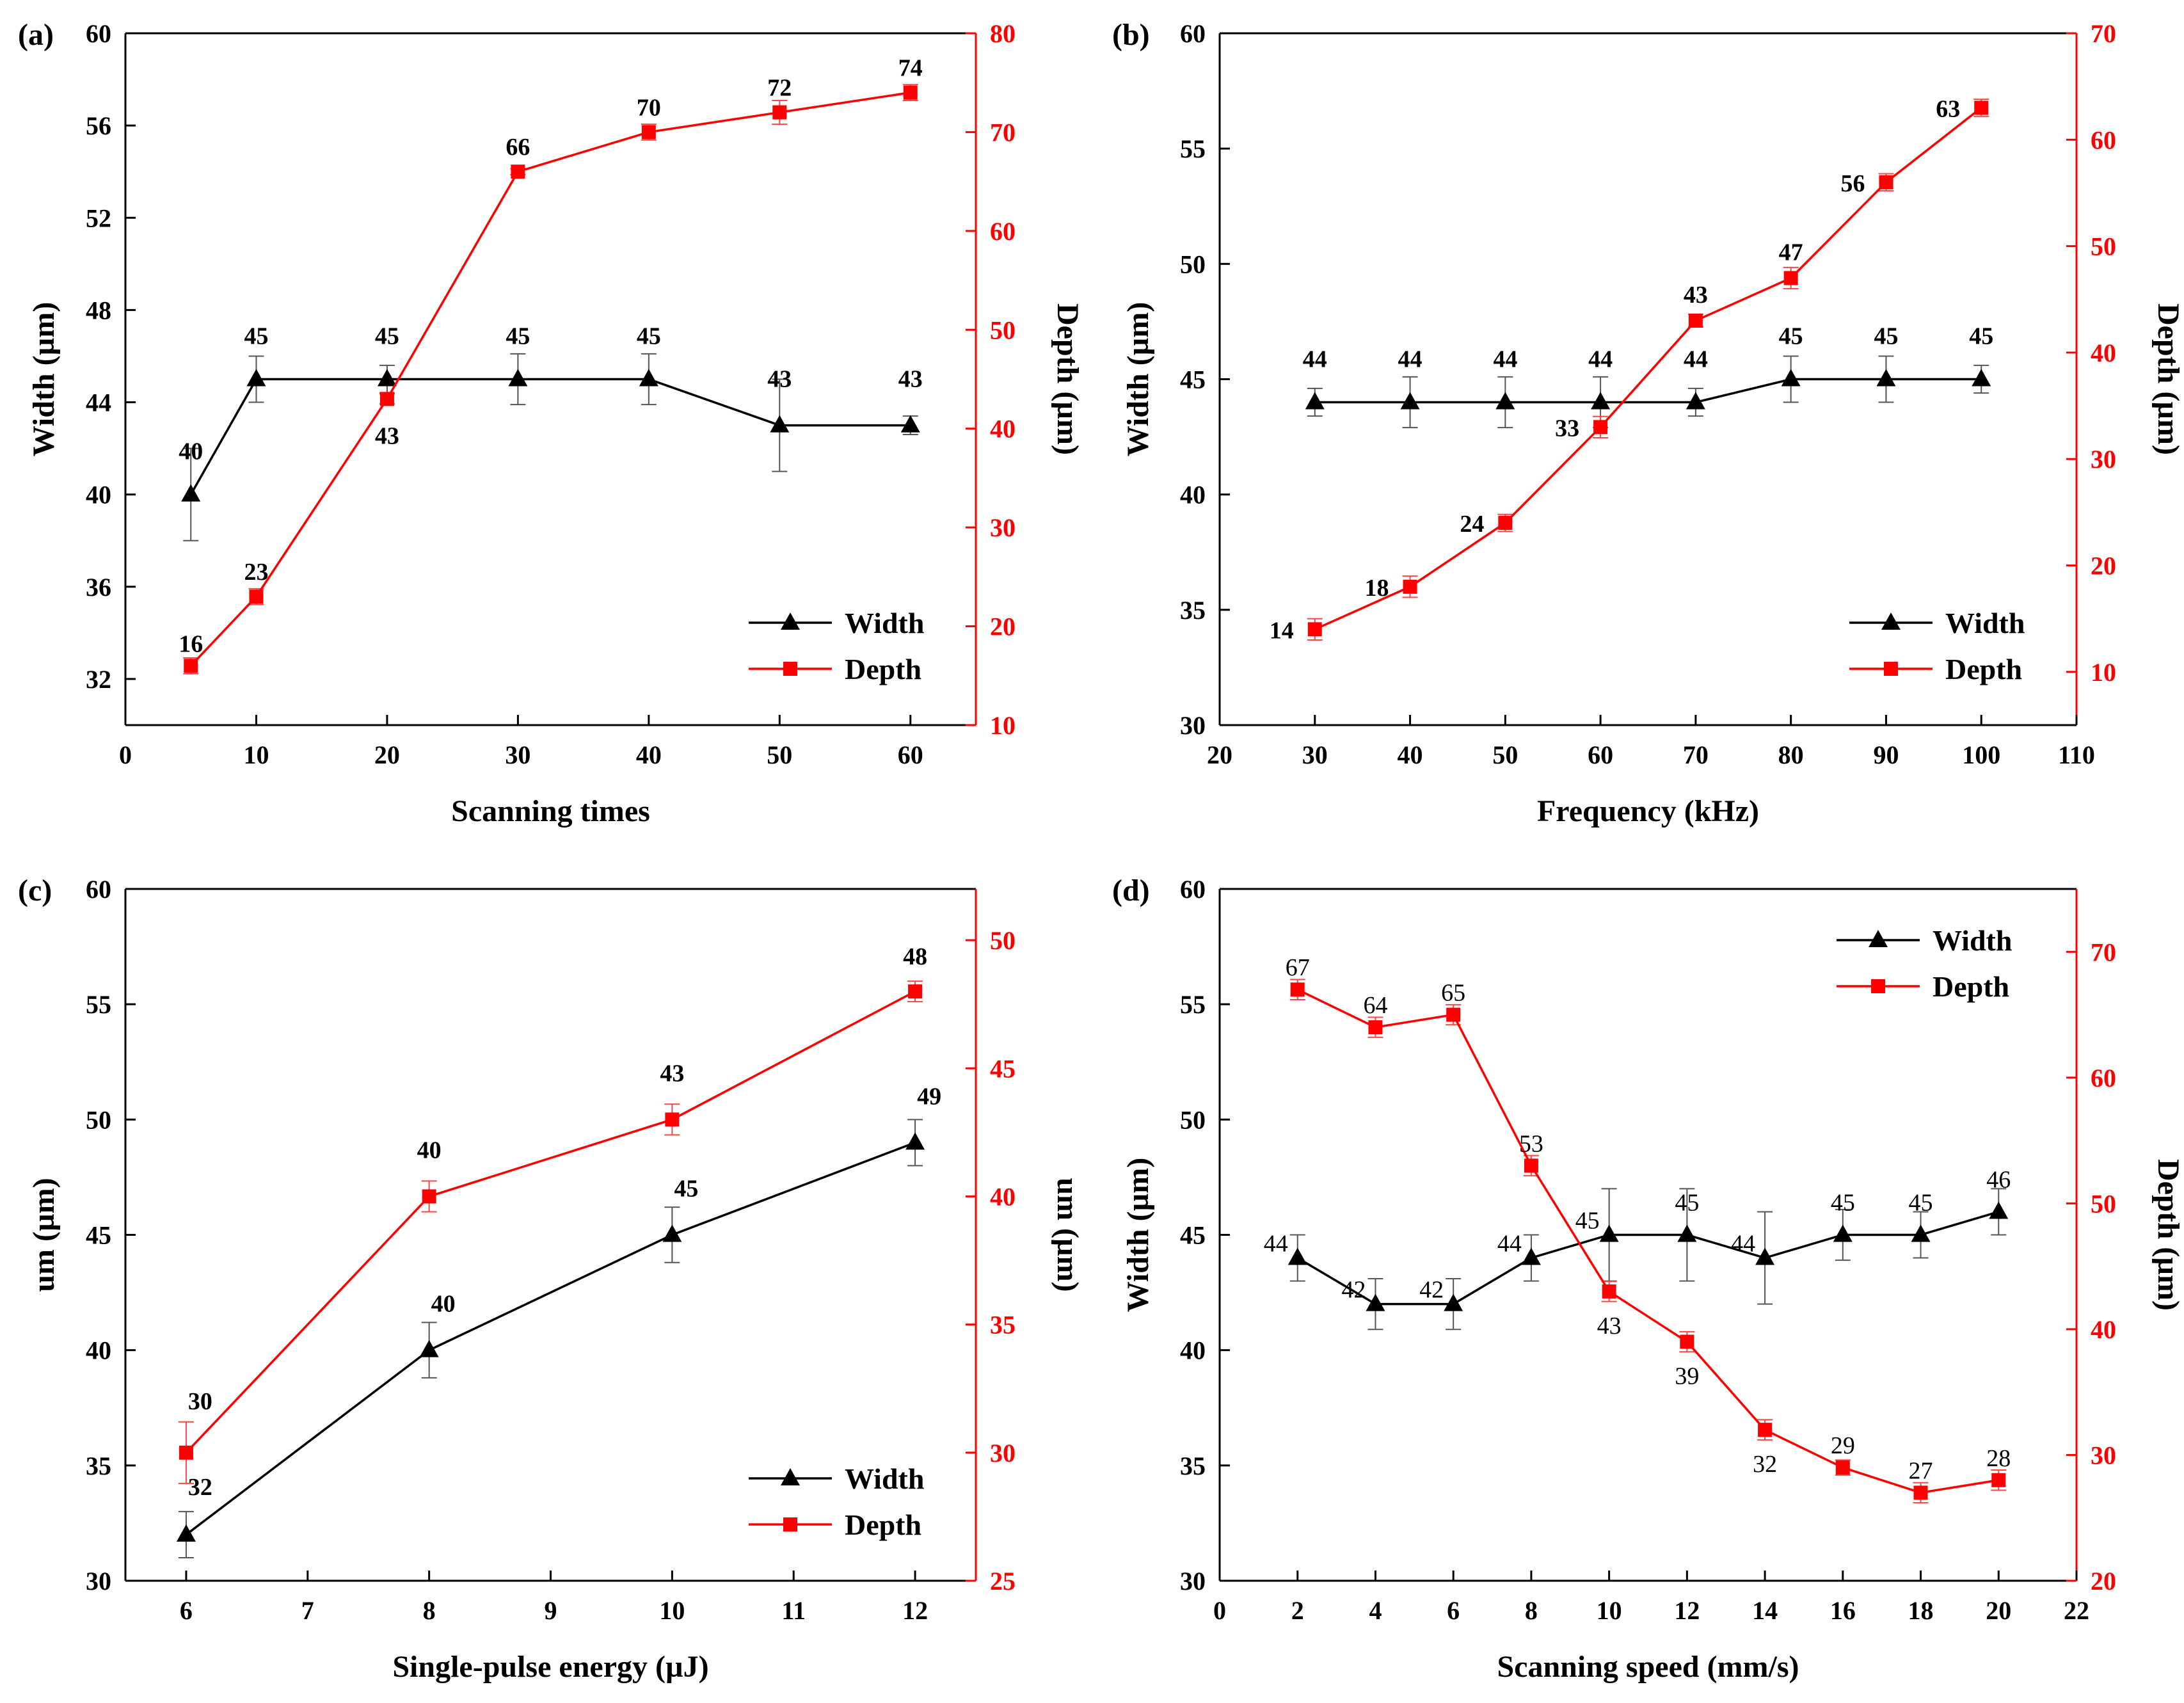 The height and width of the screenshot is (1703, 2184). What do you see at coordinates (307, 1610) in the screenshot?
I see `x-tick-label: 7` at bounding box center [307, 1610].